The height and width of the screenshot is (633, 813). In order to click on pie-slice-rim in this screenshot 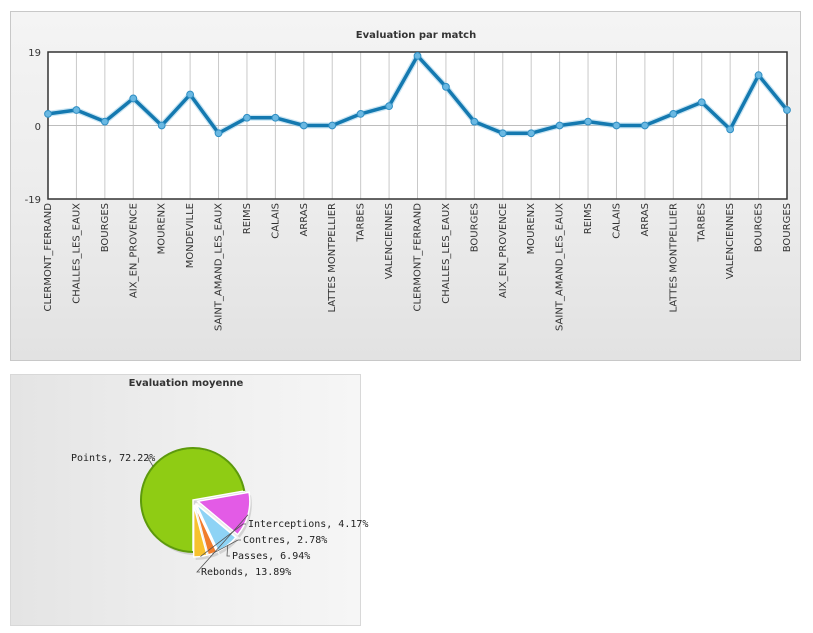, I will do `click(193, 500)`.